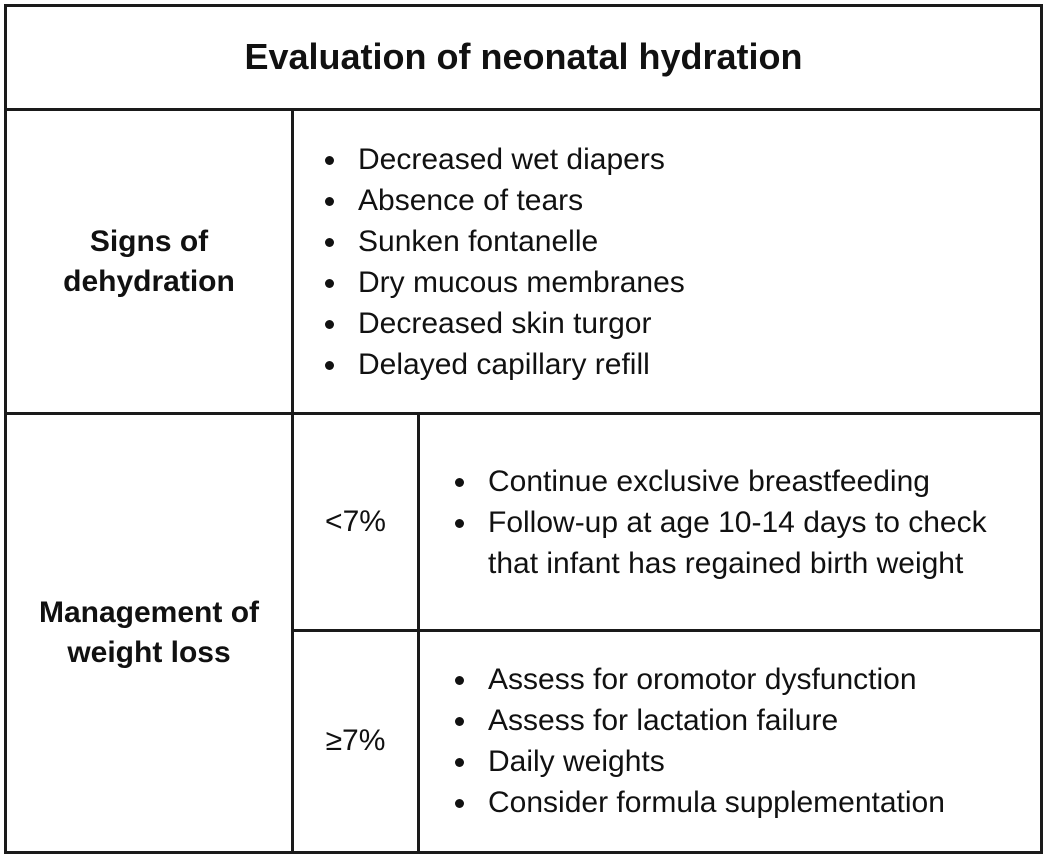  I want to click on list-item: Assess for lactation failure, so click(747, 720).